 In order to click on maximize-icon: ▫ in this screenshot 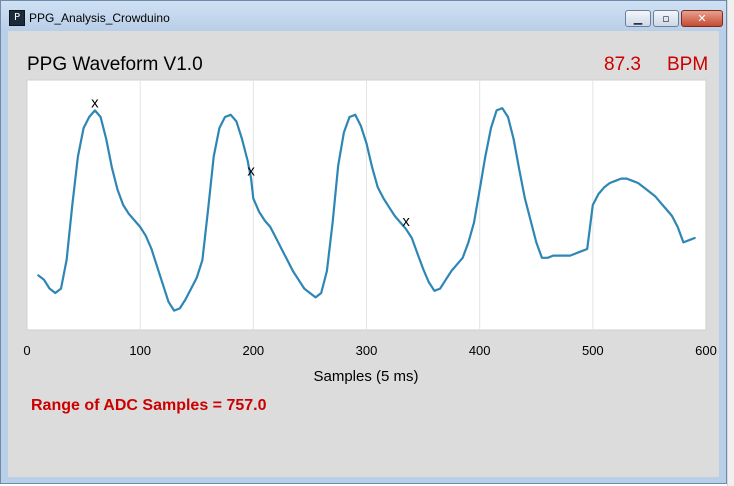, I will do `click(666, 18)`.